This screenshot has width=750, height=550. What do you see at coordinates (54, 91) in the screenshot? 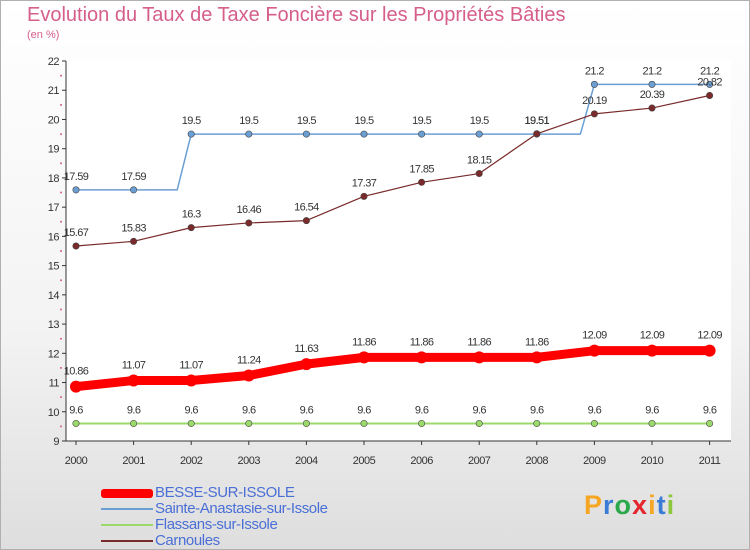
I see `y-tick-label: 21` at bounding box center [54, 91].